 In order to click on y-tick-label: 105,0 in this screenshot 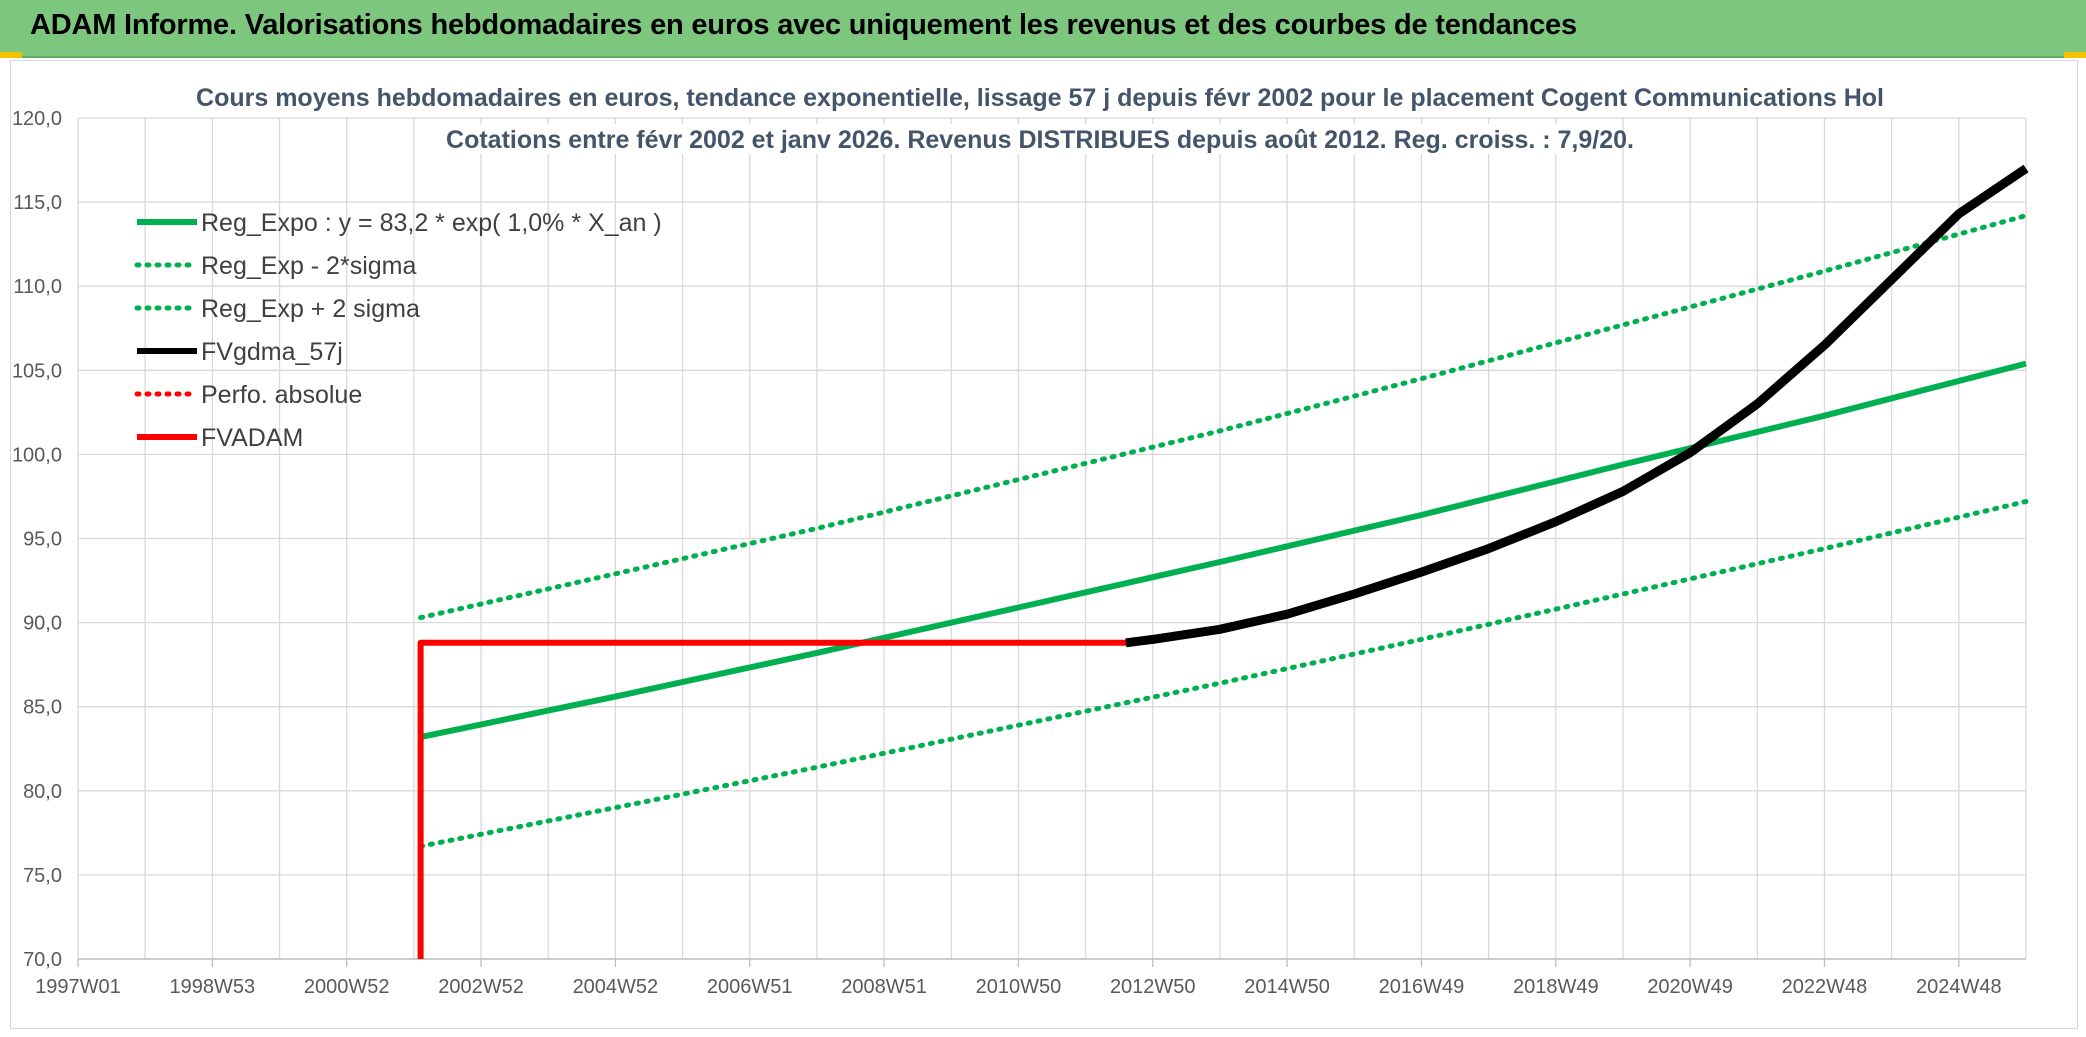, I will do `click(37, 371)`.